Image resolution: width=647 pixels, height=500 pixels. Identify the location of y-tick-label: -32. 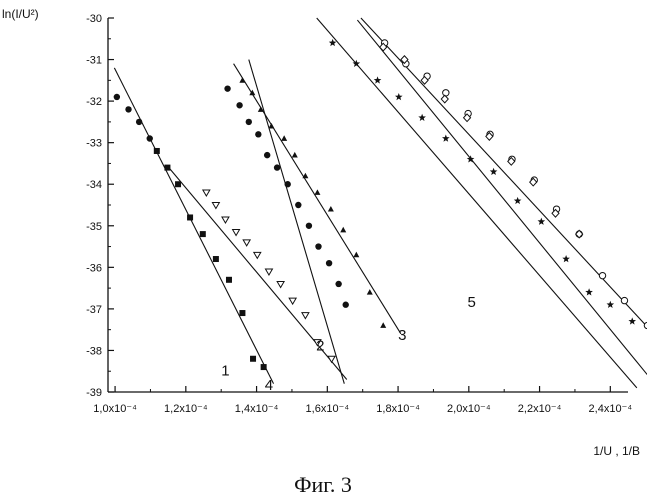
(94, 102).